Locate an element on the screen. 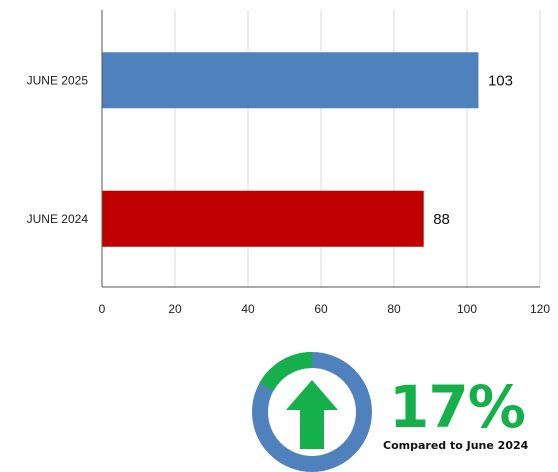  x-tick-label: 0 is located at coordinates (102, 309).